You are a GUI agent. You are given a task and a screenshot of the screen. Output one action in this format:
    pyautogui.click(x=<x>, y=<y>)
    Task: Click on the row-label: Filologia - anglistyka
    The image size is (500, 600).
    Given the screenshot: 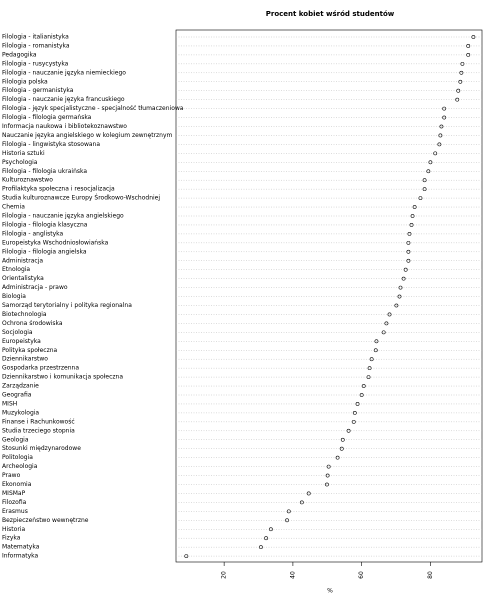 What is the action you would take?
    pyautogui.click(x=33, y=233)
    